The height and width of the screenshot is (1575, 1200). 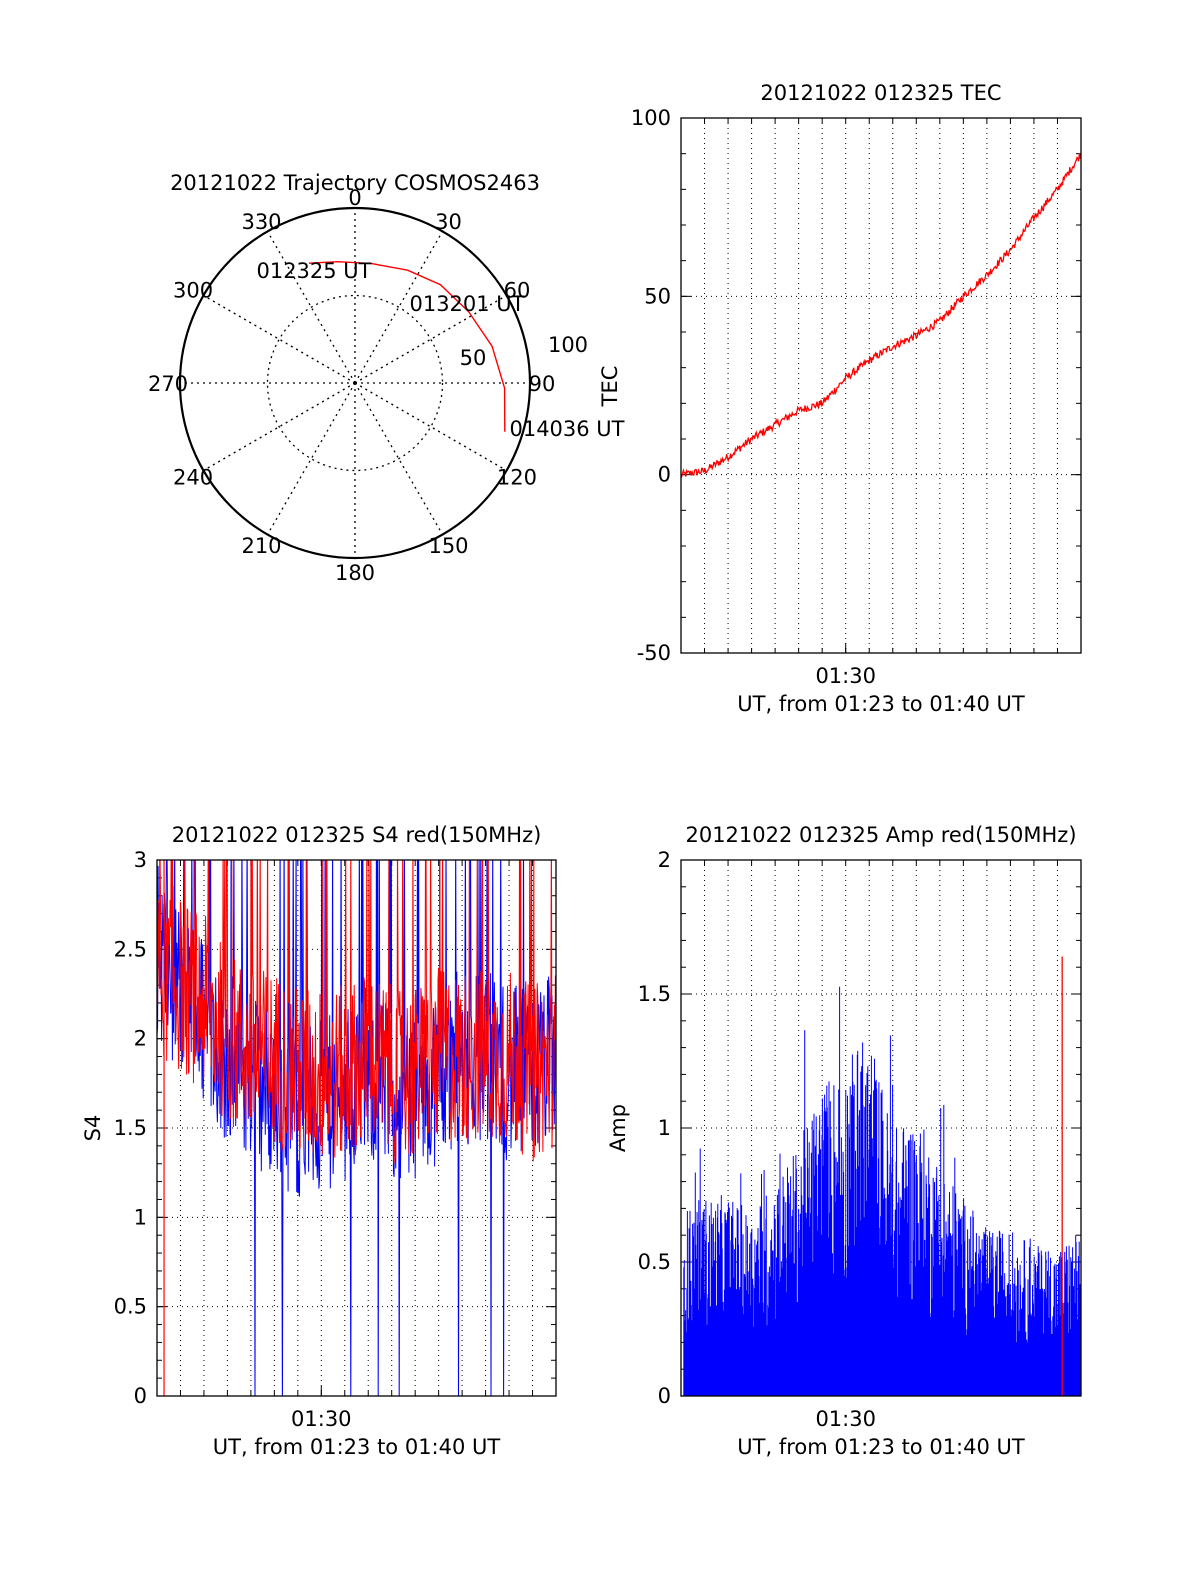 I want to click on polar-angle-label: 30, so click(x=448, y=222).